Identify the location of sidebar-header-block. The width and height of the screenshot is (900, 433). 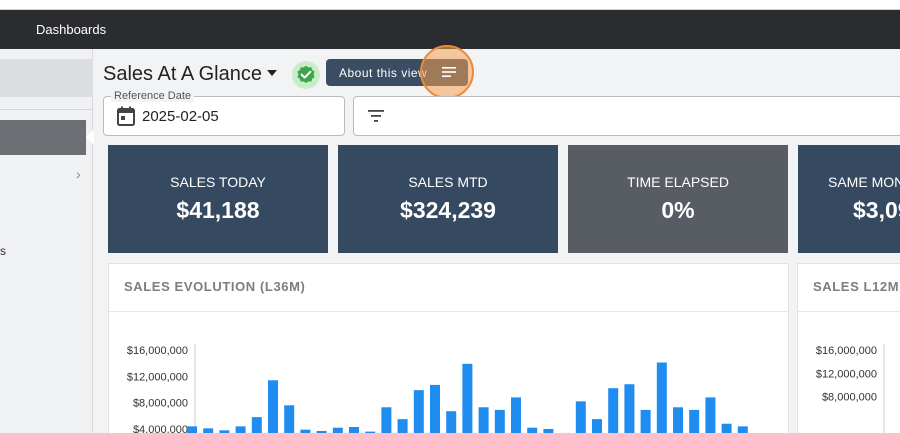
(46, 78).